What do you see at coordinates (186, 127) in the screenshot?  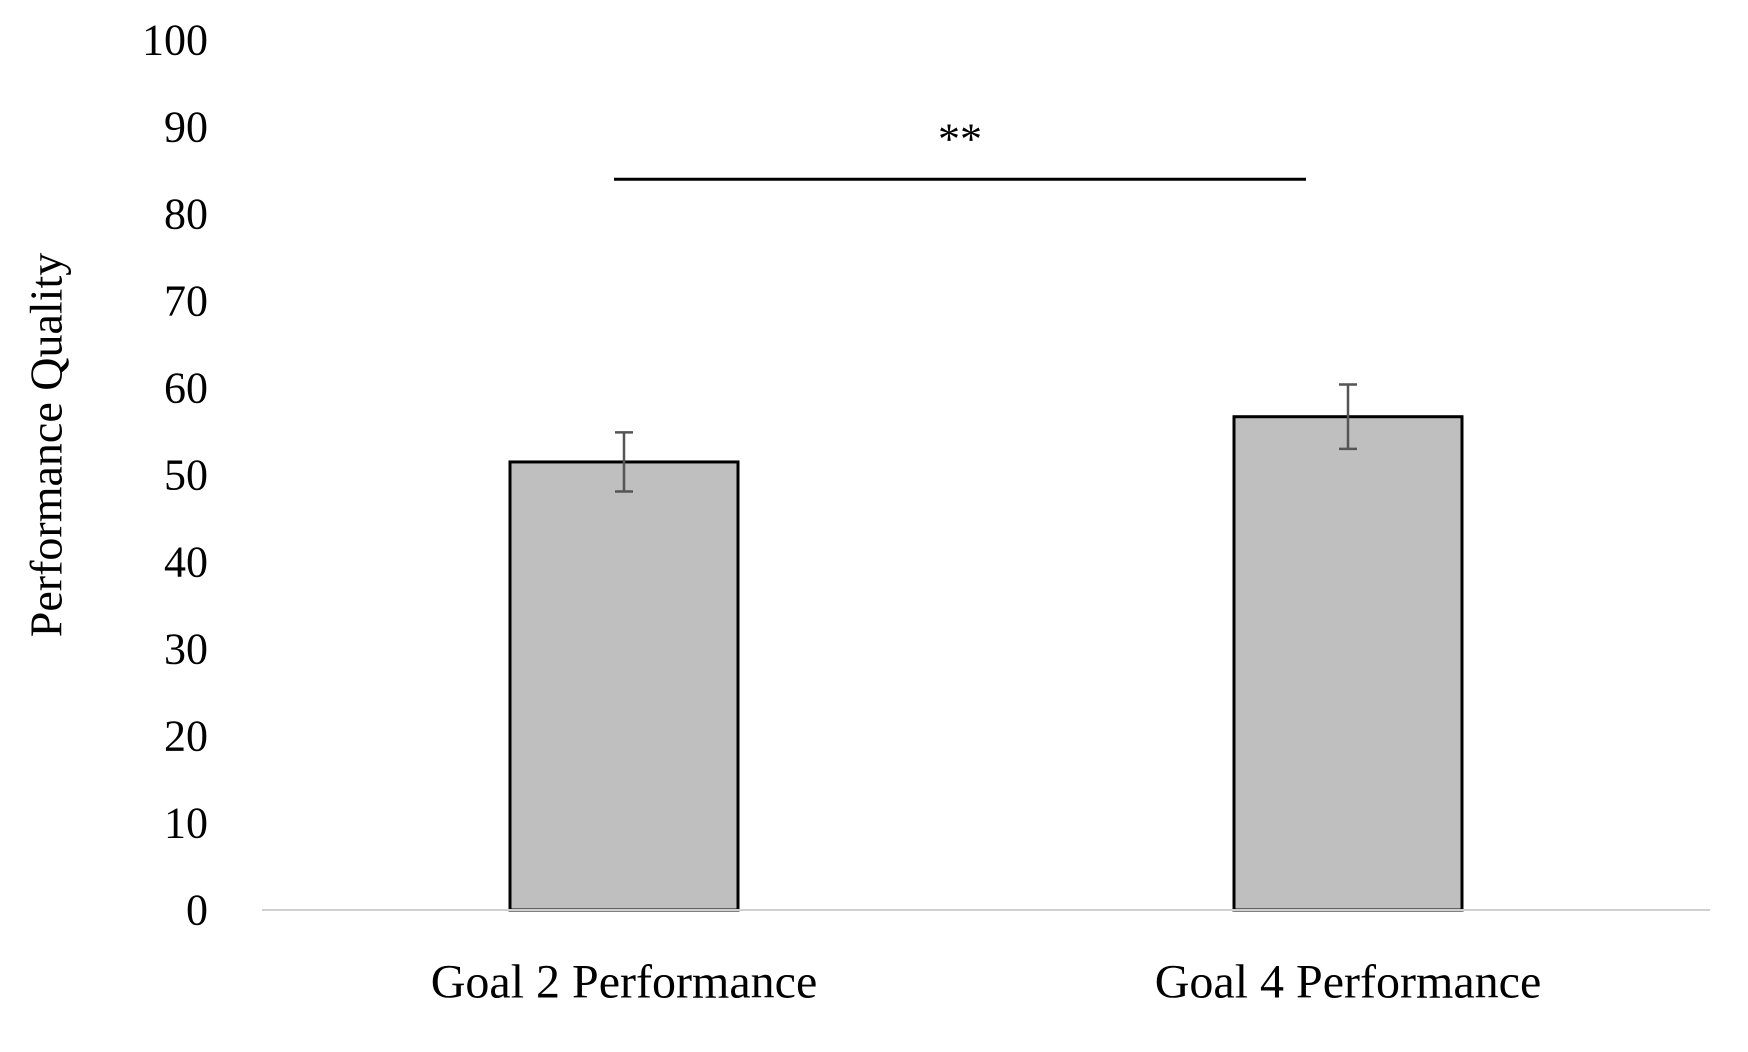 I see `y-tick-label: 90` at bounding box center [186, 127].